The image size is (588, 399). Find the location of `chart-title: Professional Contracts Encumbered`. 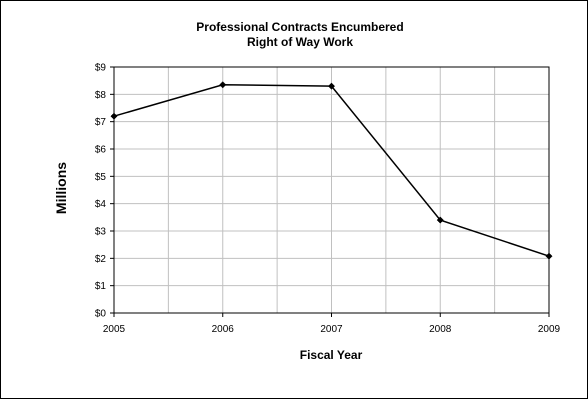

chart-title: Professional Contracts Encumbered is located at coordinates (299, 27).